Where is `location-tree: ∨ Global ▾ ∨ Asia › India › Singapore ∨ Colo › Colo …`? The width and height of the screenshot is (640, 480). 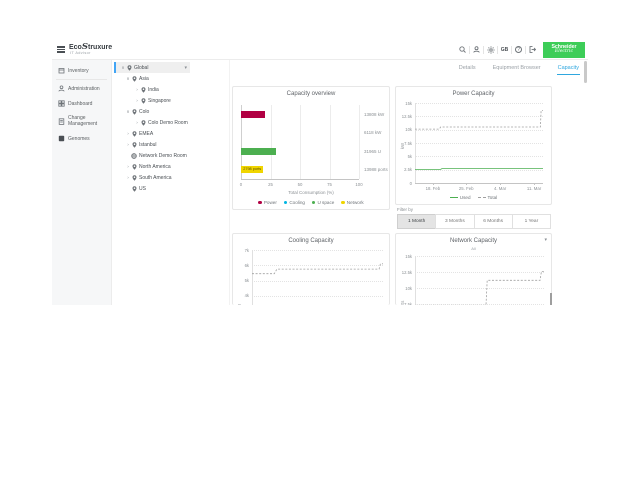 location-tree: ∨ Global ▾ ∨ Asia › India › Singapore ∨ Colo › Colo … is located at coordinates (171, 182).